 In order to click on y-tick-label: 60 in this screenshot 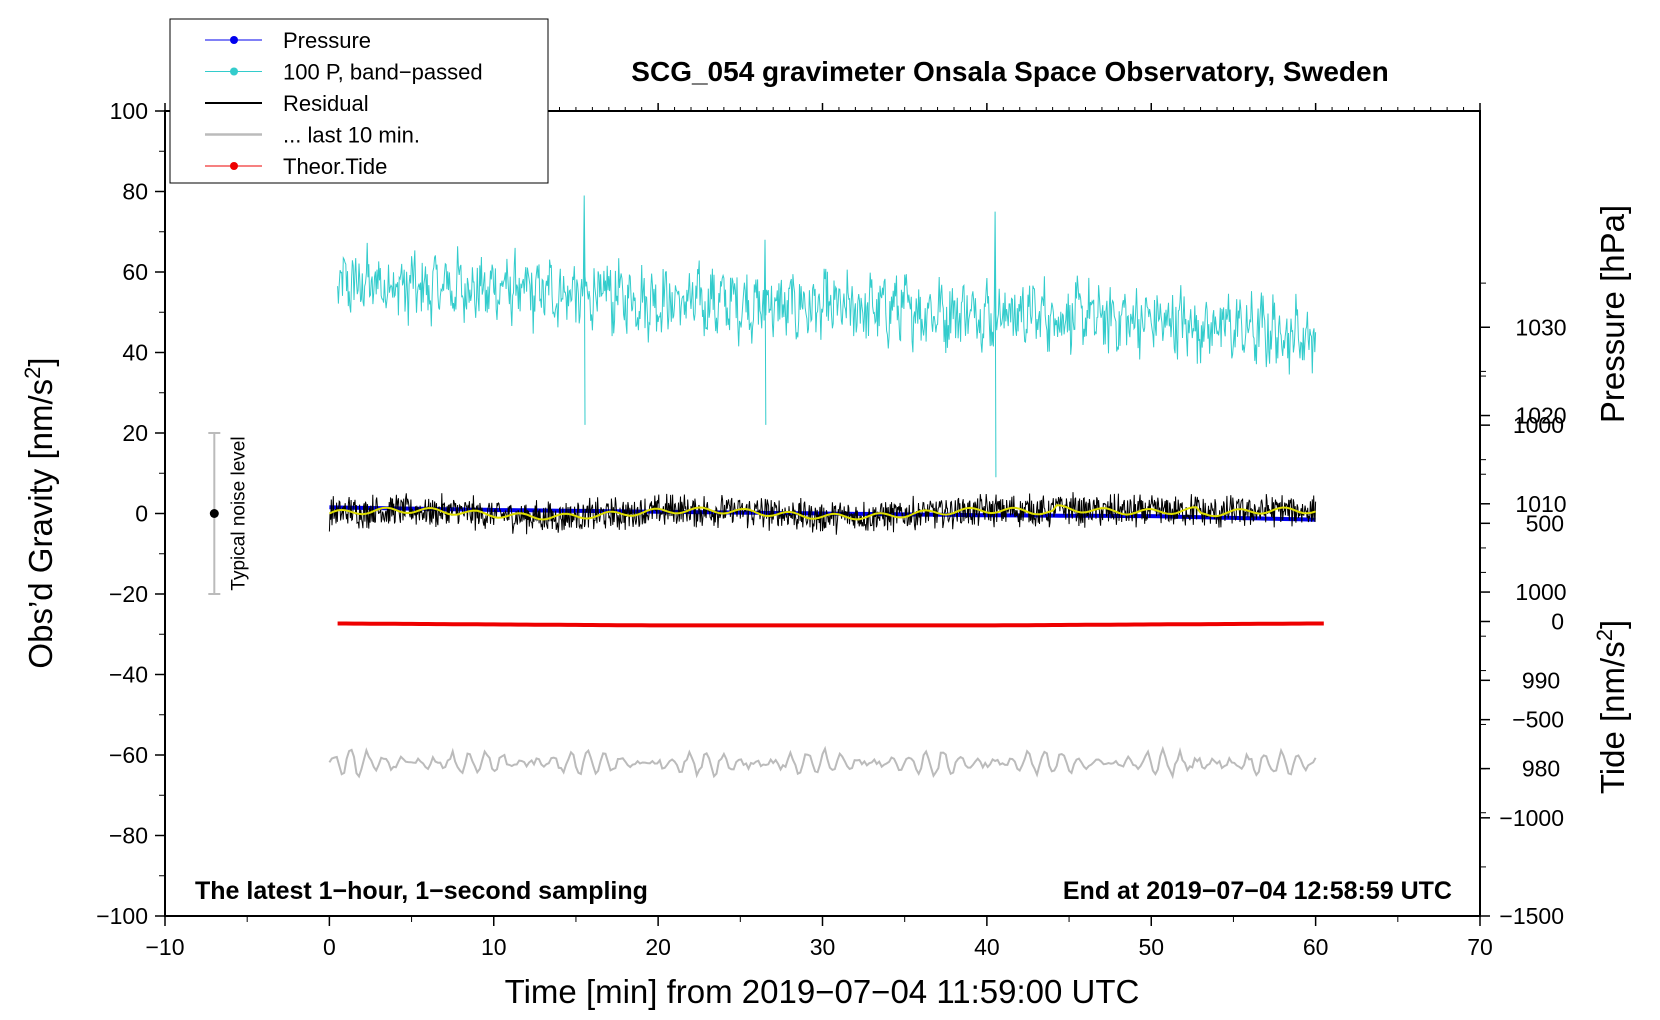, I will do `click(135, 272)`.